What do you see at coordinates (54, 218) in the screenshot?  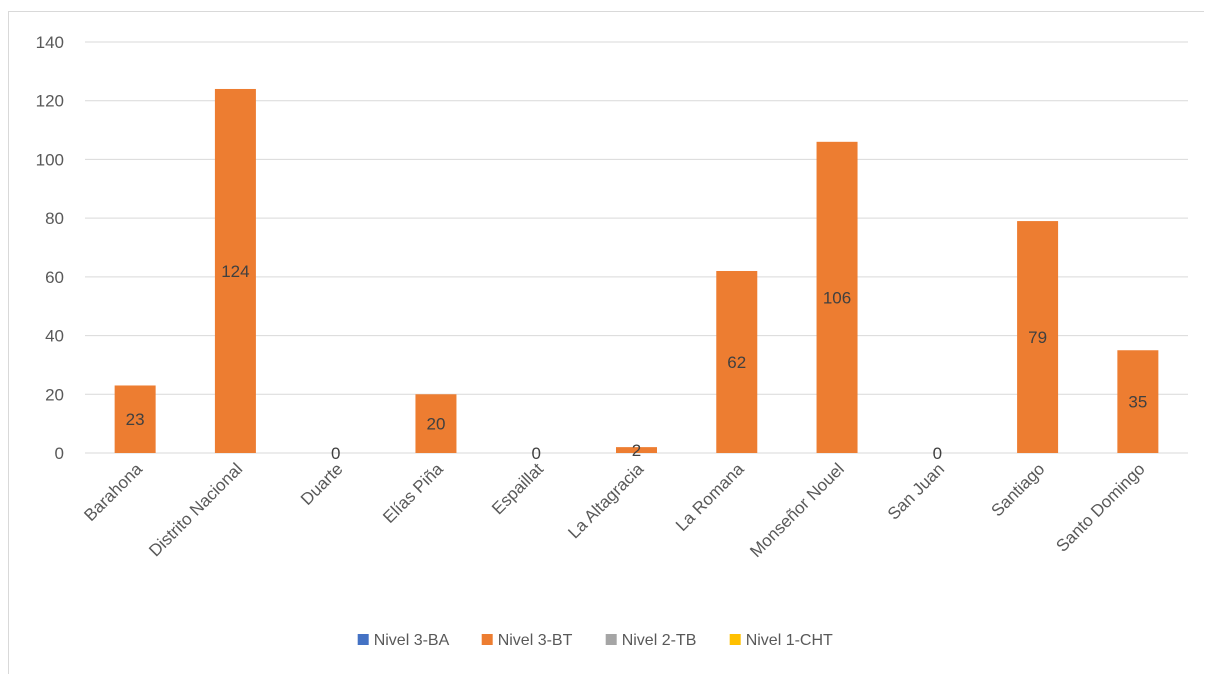 I see `y-tick-label: 80` at bounding box center [54, 218].